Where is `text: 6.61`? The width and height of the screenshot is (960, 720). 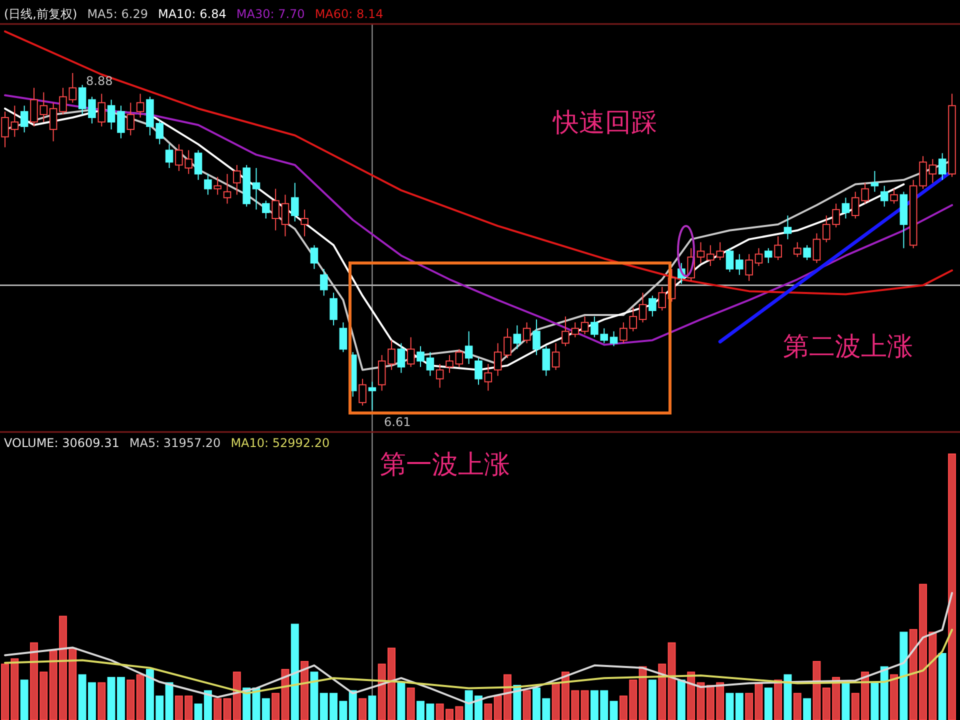
text: 6.61 is located at coordinates (397, 422).